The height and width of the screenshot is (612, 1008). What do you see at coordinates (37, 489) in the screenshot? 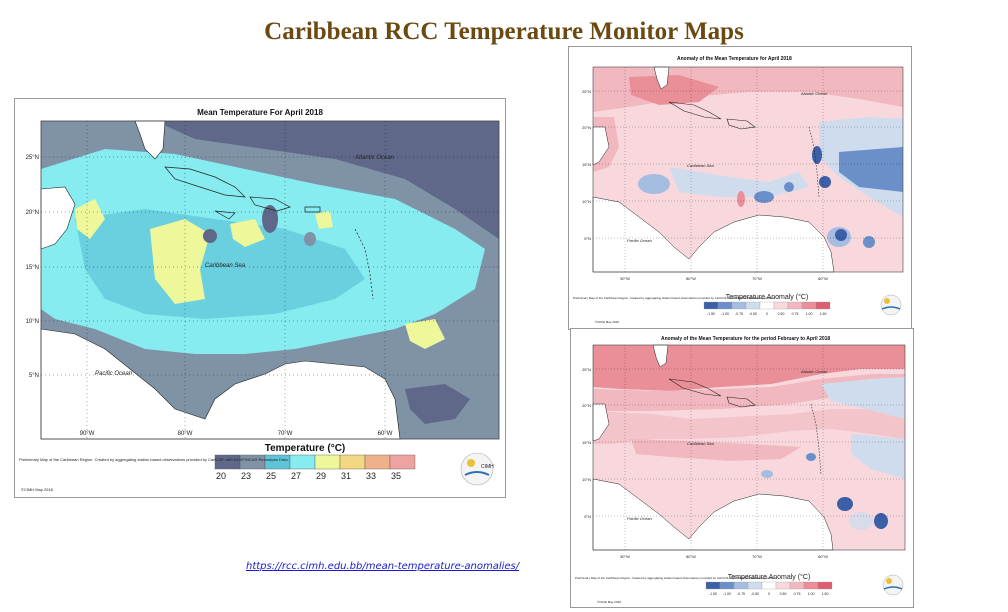
I see `main-credit: ©CIMH May 2018` at bounding box center [37, 489].